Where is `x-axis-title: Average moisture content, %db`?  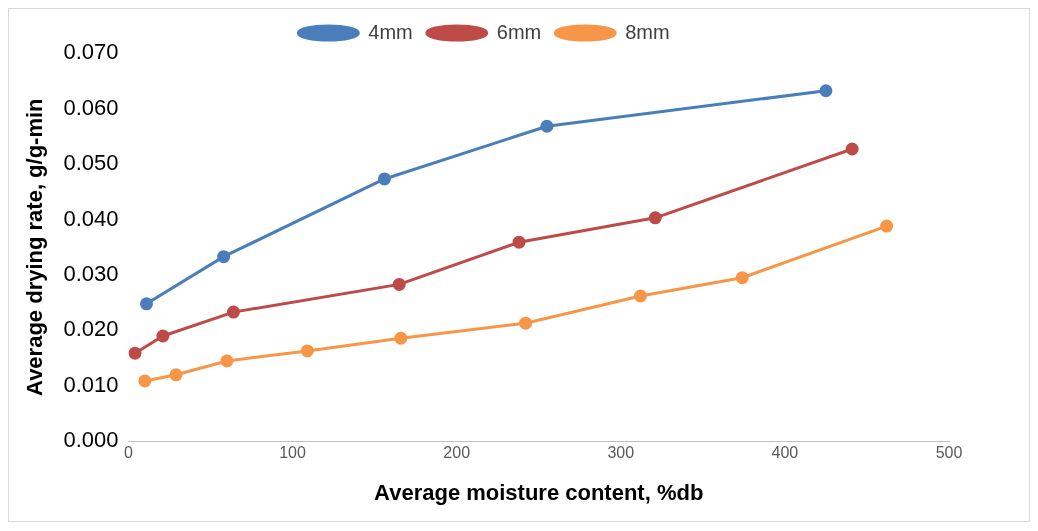 x-axis-title: Average moisture content, %db is located at coordinates (539, 492).